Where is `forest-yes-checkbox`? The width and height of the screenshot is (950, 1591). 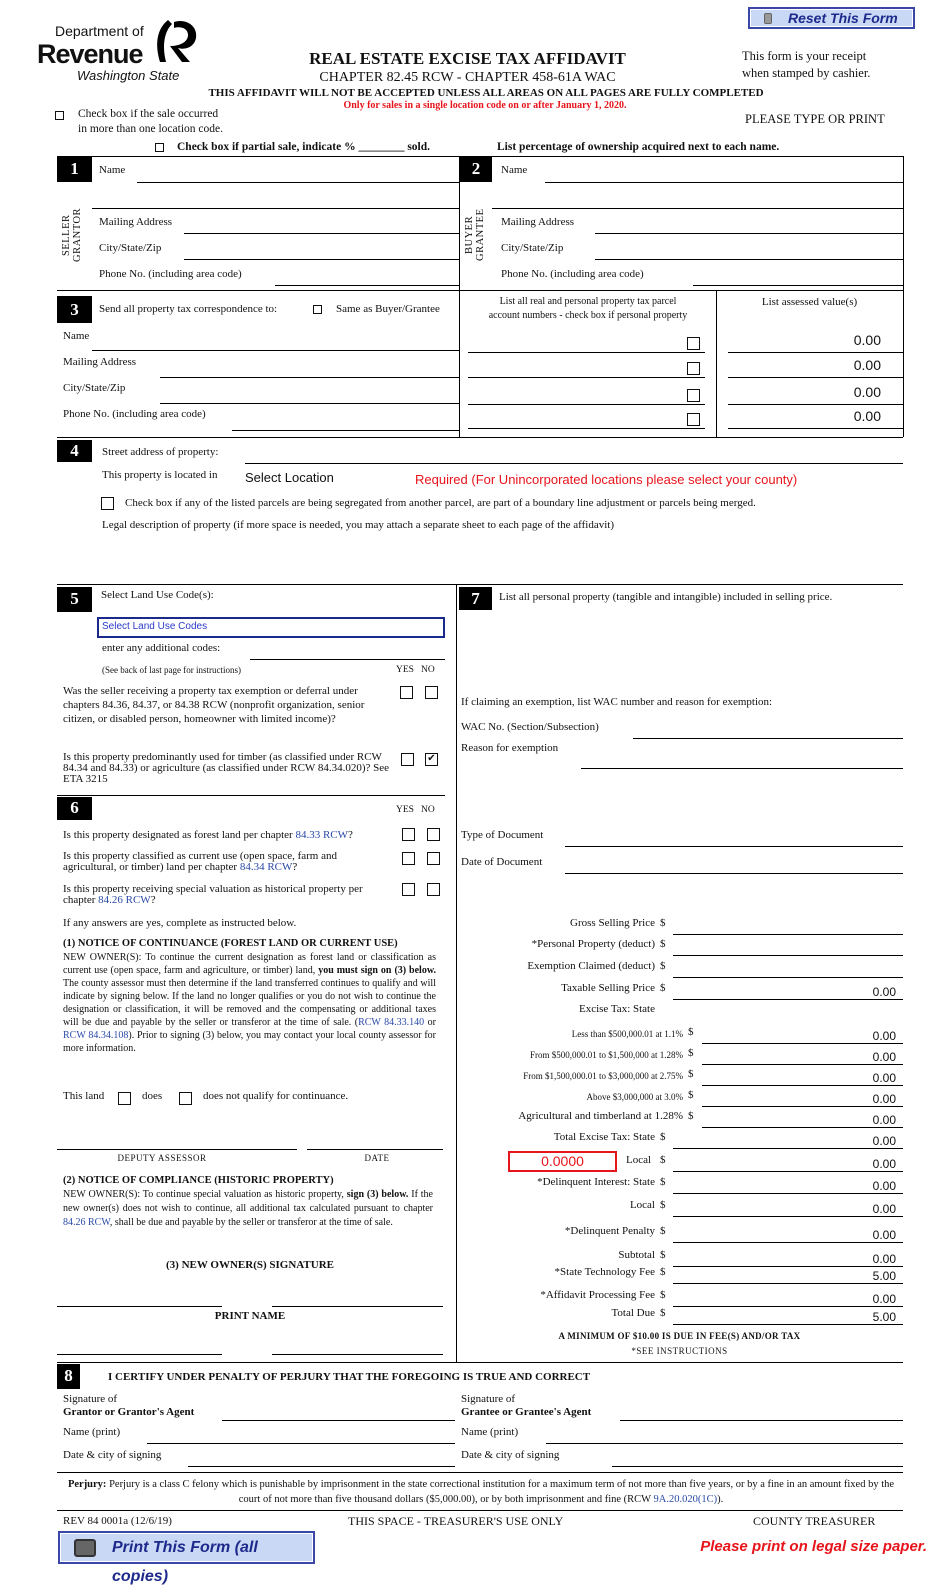 forest-yes-checkbox is located at coordinates (408, 834).